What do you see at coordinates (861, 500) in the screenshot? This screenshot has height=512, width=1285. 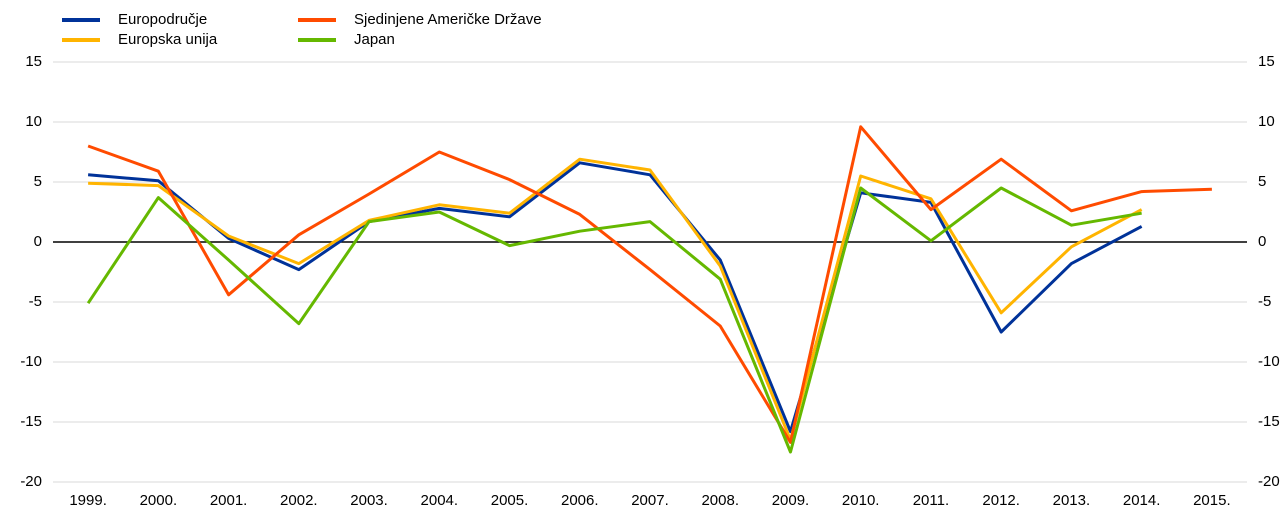 I see `x-tick-label: 2010.` at bounding box center [861, 500].